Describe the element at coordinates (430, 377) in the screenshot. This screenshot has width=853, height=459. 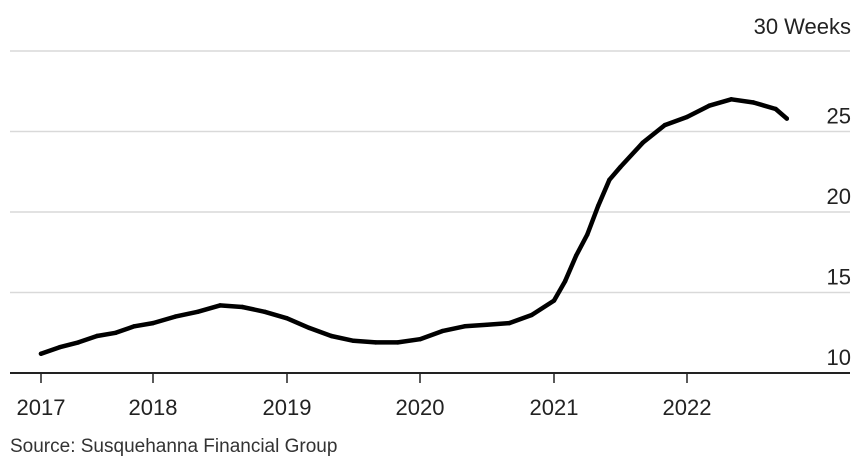
I see `x-axis` at that location.